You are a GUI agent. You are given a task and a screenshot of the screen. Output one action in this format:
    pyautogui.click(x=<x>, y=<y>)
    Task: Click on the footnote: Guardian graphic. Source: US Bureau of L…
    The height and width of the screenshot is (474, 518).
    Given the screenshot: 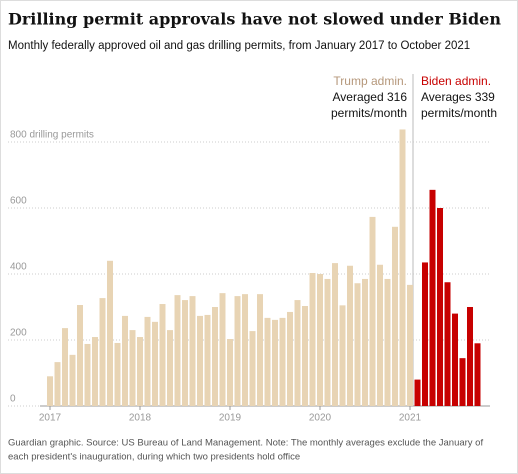 What is the action you would take?
    pyautogui.click(x=245, y=443)
    